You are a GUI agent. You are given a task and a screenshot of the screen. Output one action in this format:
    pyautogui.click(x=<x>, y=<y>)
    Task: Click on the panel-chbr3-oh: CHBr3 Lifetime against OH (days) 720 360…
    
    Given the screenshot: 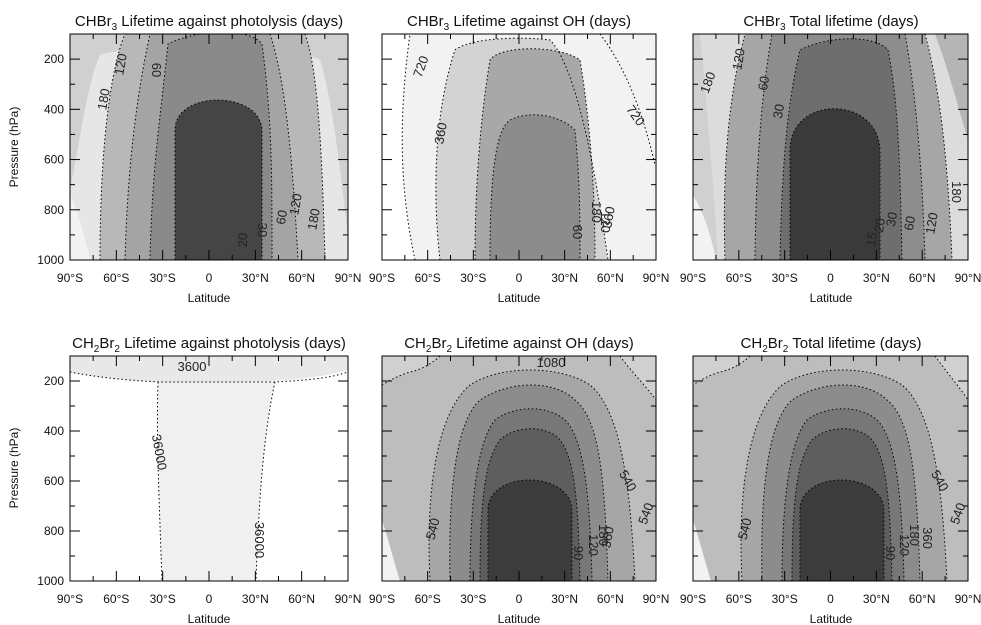 What is the action you would take?
    pyautogui.click(x=519, y=159)
    